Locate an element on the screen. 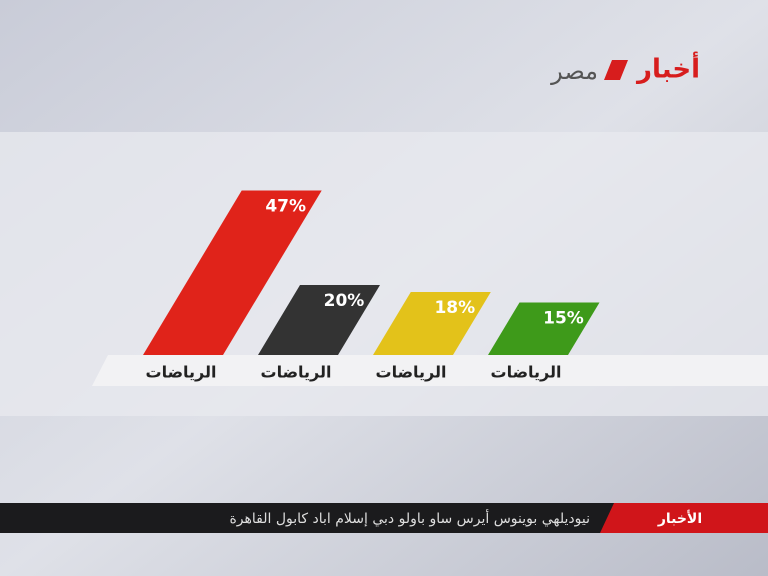 Image resolution: width=768 pixels, height=576 pixels. value-label: 20% is located at coordinates (344, 301).